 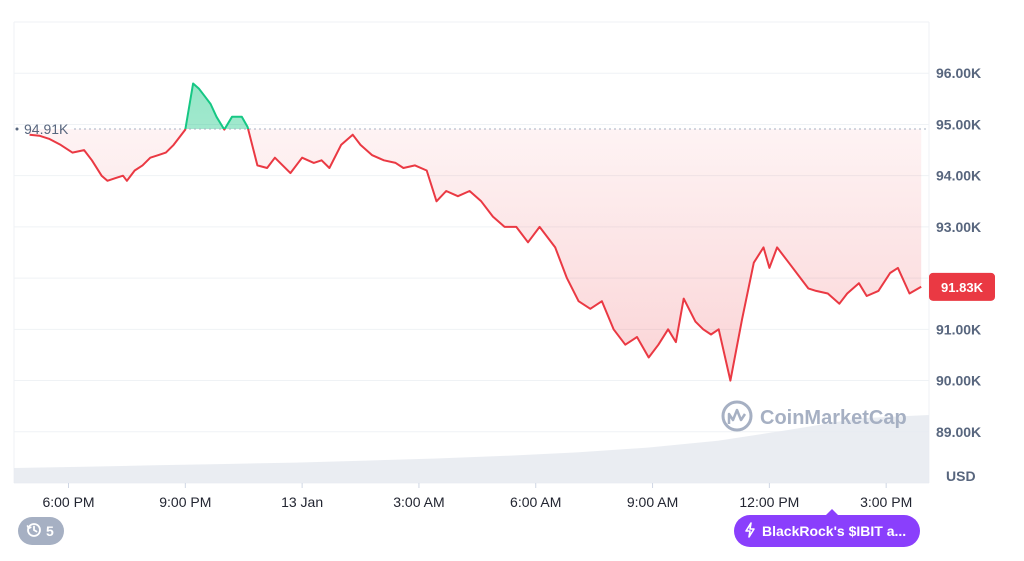 I want to click on x-tick-label: 3:00 PM, so click(x=886, y=502).